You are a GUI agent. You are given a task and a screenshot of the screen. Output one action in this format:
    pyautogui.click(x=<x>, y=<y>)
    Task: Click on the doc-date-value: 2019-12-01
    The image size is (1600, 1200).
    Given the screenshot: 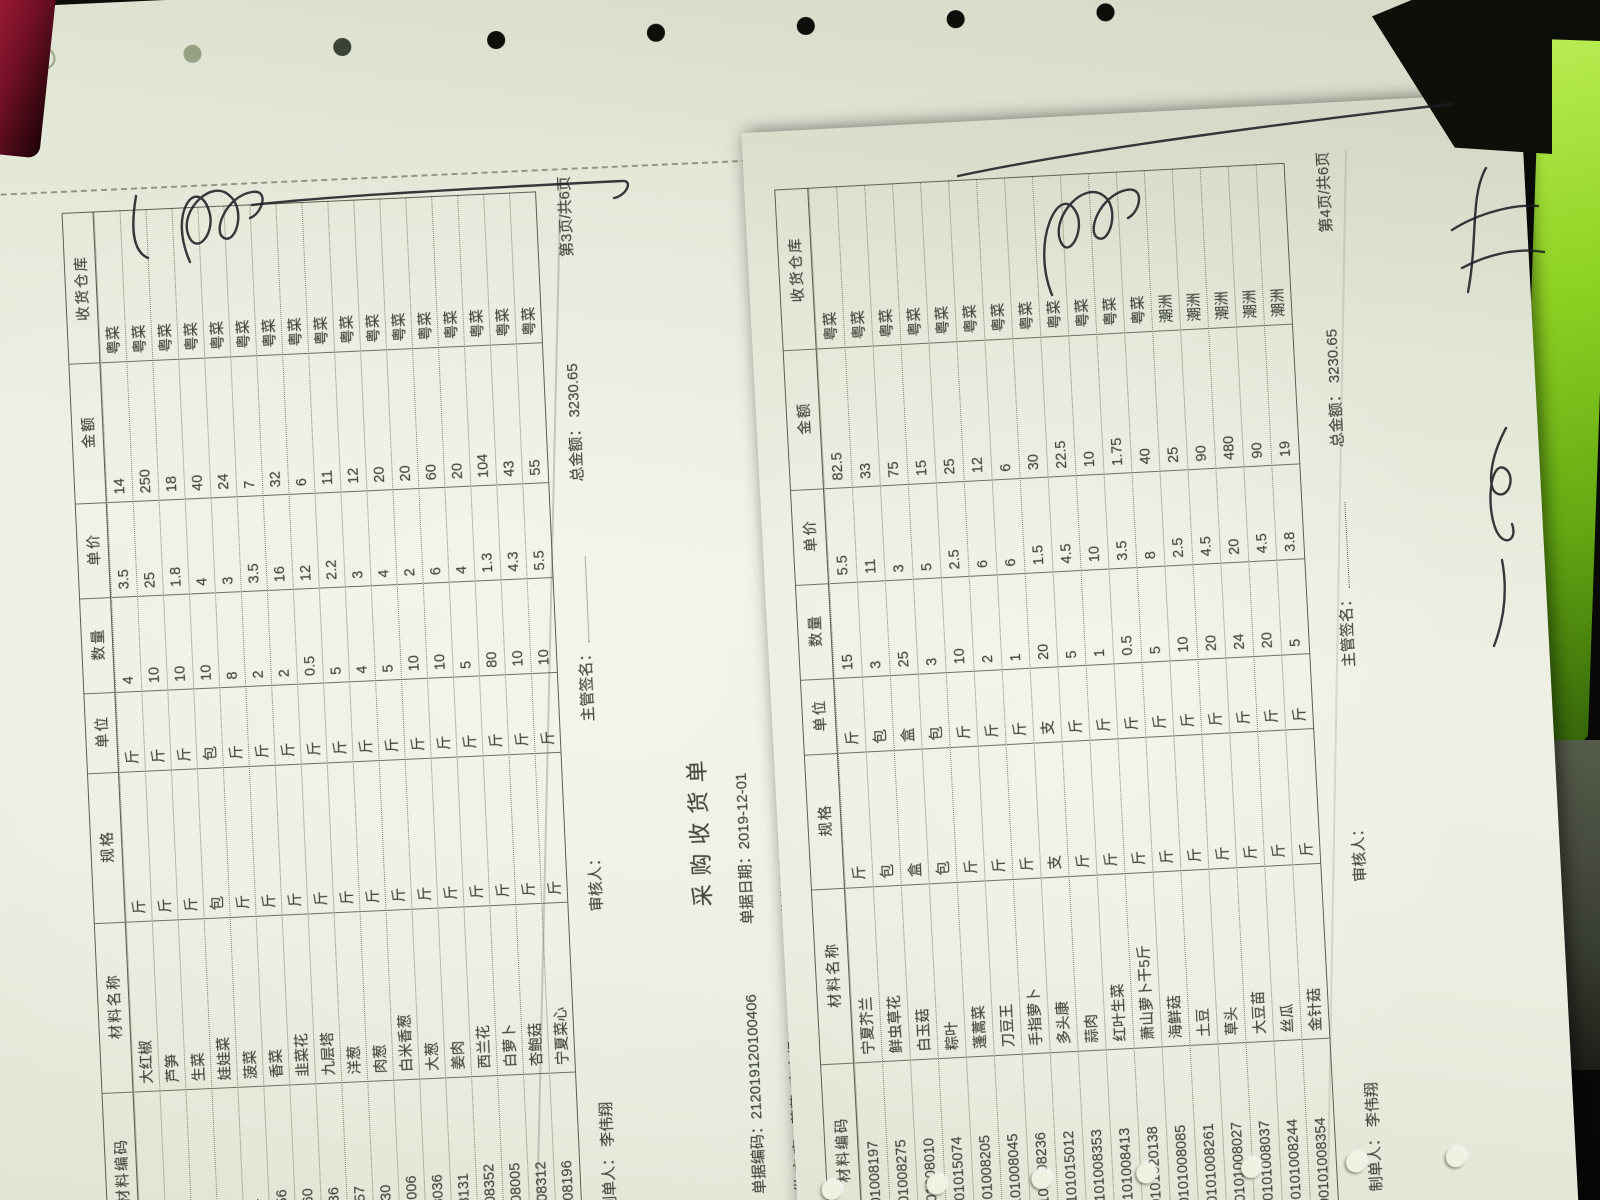 What is the action you would take?
    pyautogui.click(x=743, y=811)
    